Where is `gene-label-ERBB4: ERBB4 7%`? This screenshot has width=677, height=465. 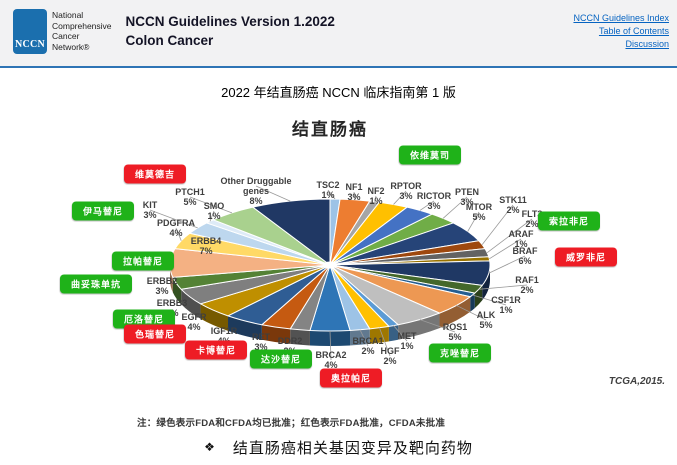
gene-label-ERBB4: ERBB4 7% is located at coordinates (206, 246).